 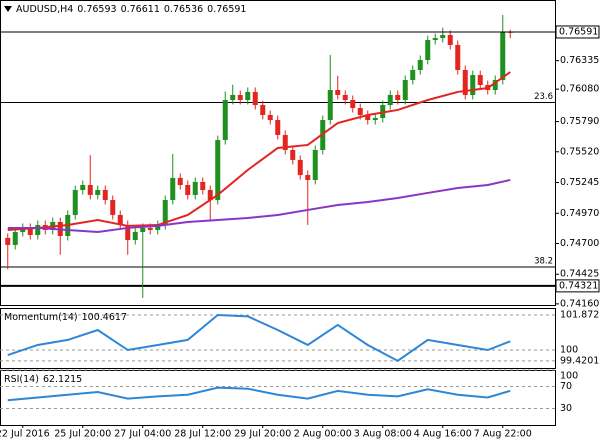 What do you see at coordinates (262, 434) in the screenshot?
I see `x-tick-label: 29 Jul 20:00` at bounding box center [262, 434].